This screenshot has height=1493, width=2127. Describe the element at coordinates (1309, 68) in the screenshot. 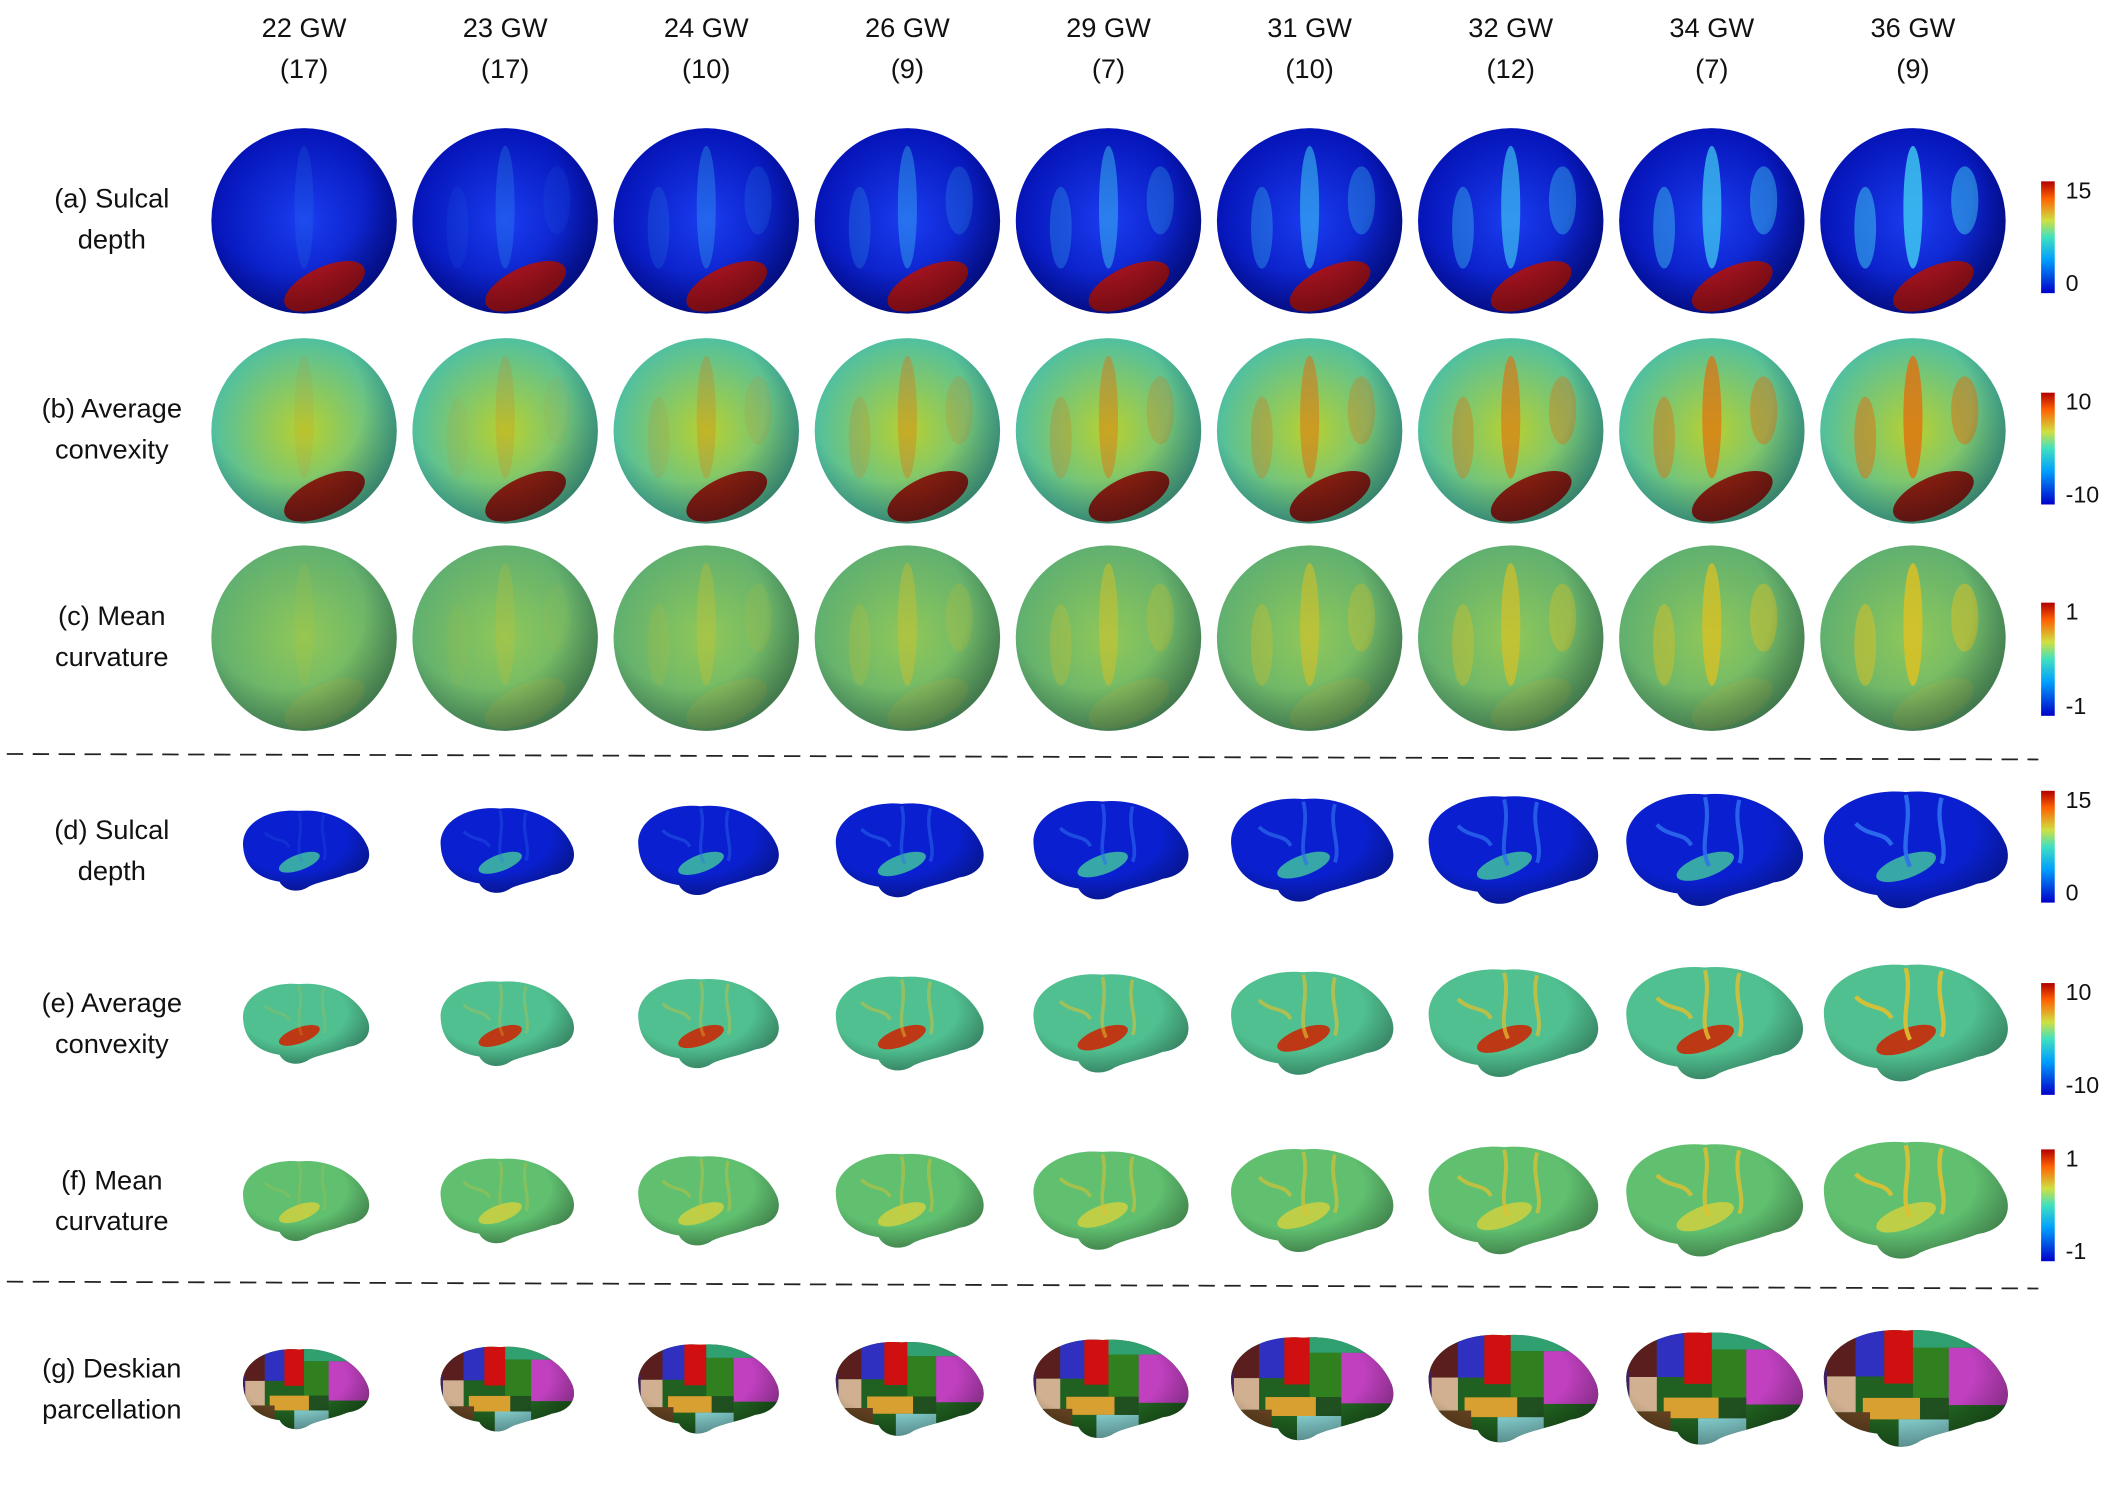

I see `column-count: (10)` at that location.